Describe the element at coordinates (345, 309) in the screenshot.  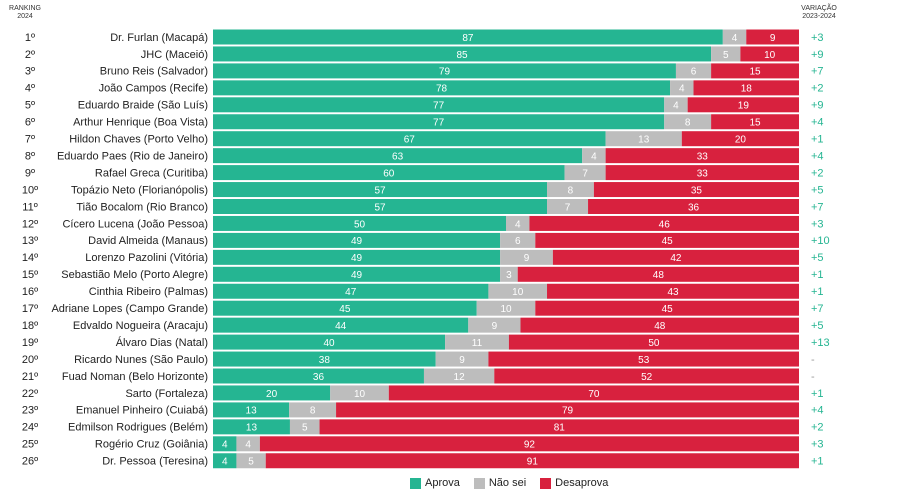
I see `bar-label-aprova: 45` at that location.